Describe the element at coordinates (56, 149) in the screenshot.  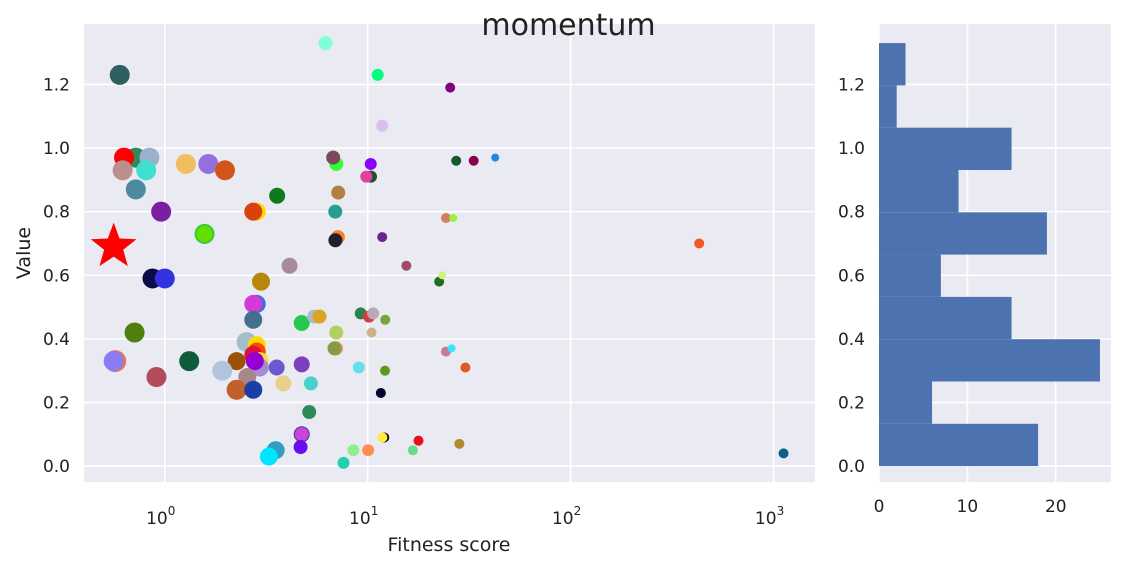
I see `y-tick-label: 1.0` at that location.